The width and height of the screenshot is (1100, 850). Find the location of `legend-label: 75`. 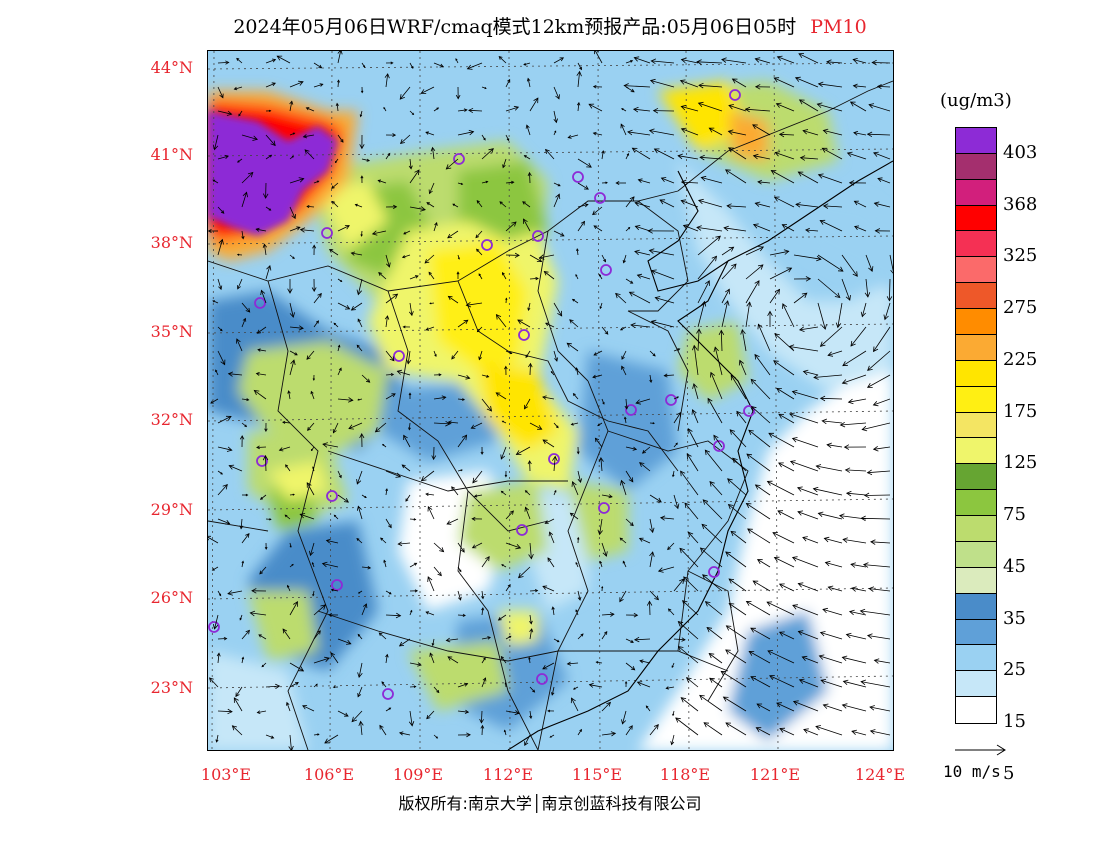

legend-label: 75 is located at coordinates (1014, 515).